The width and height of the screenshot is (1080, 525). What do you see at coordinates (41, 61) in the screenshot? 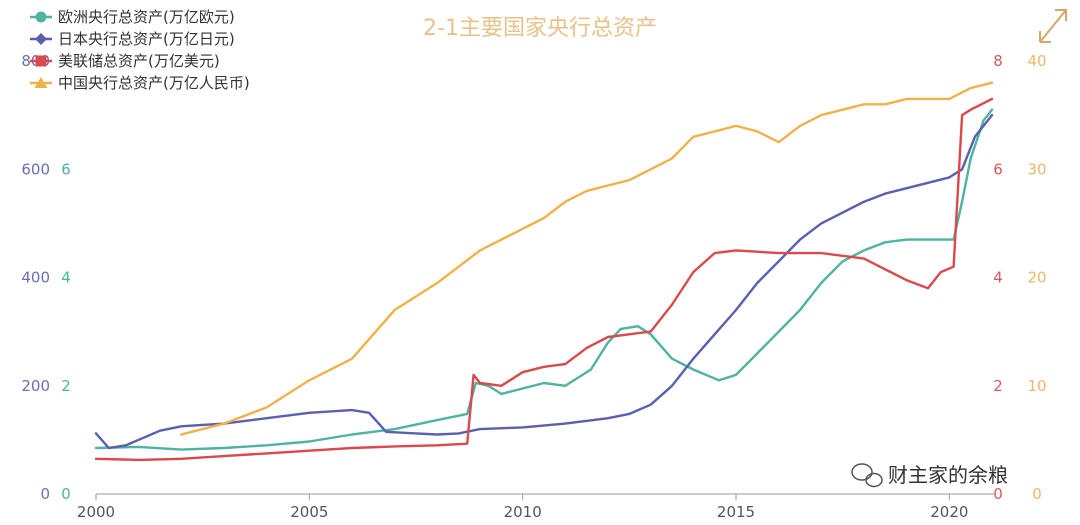
I see `legend-marker-square` at bounding box center [41, 61].